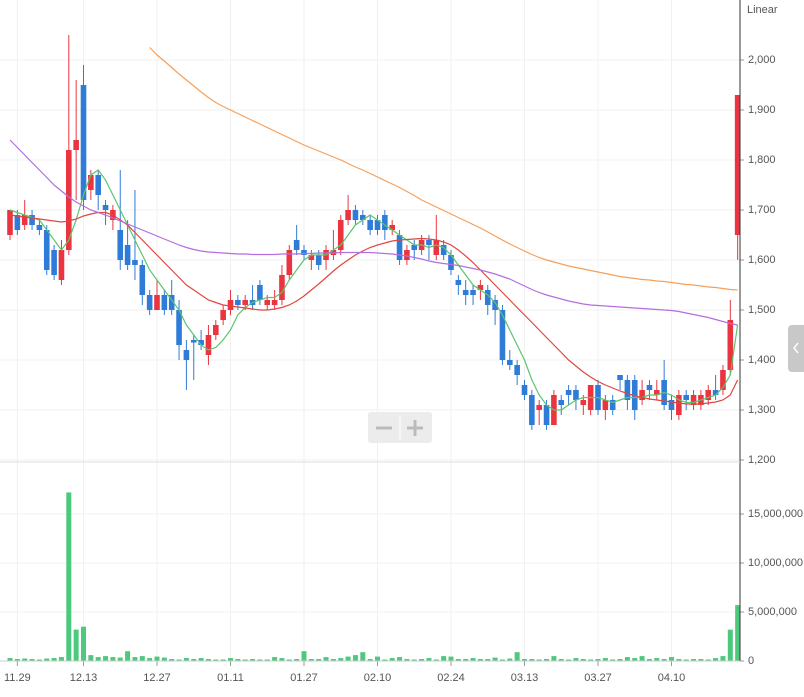  I want to click on side-tab-arrow, so click(796, 348).